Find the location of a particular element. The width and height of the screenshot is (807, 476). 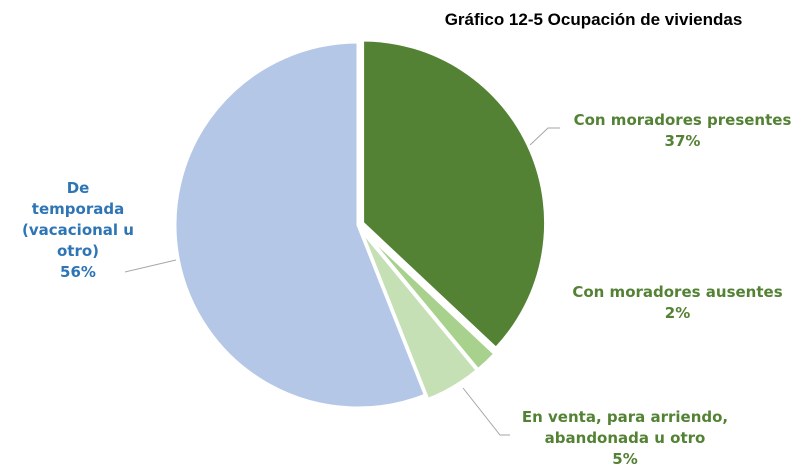

value-label: 2% is located at coordinates (677, 313).